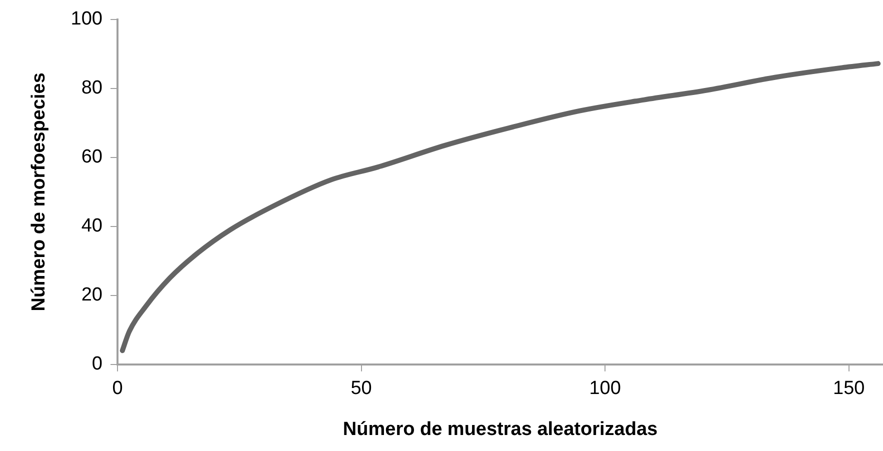  What do you see at coordinates (86, 19) in the screenshot?
I see `y-tick-label: 100` at bounding box center [86, 19].